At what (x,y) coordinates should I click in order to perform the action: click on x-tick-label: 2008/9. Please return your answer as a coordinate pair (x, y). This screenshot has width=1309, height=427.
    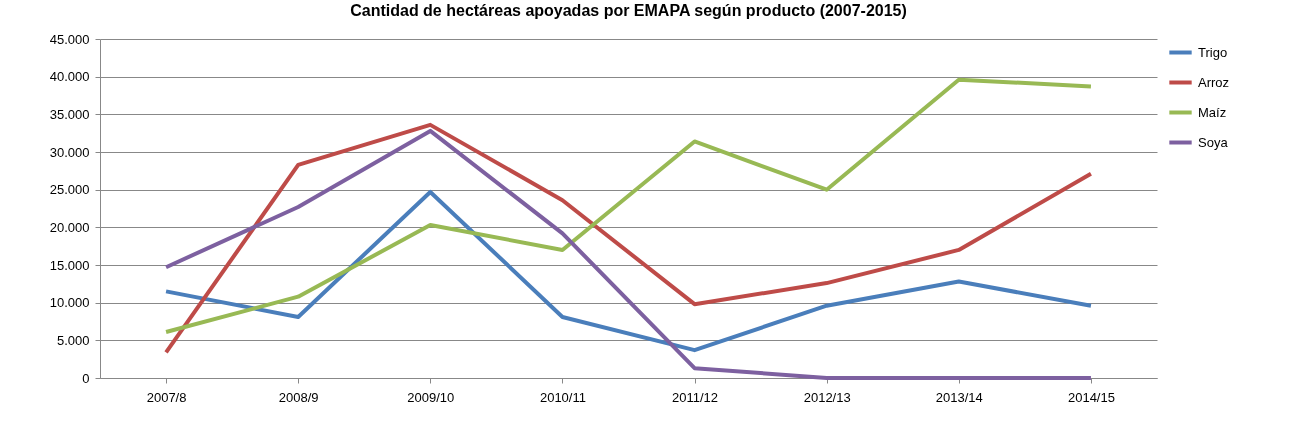
    Looking at the image, I should click on (298, 397).